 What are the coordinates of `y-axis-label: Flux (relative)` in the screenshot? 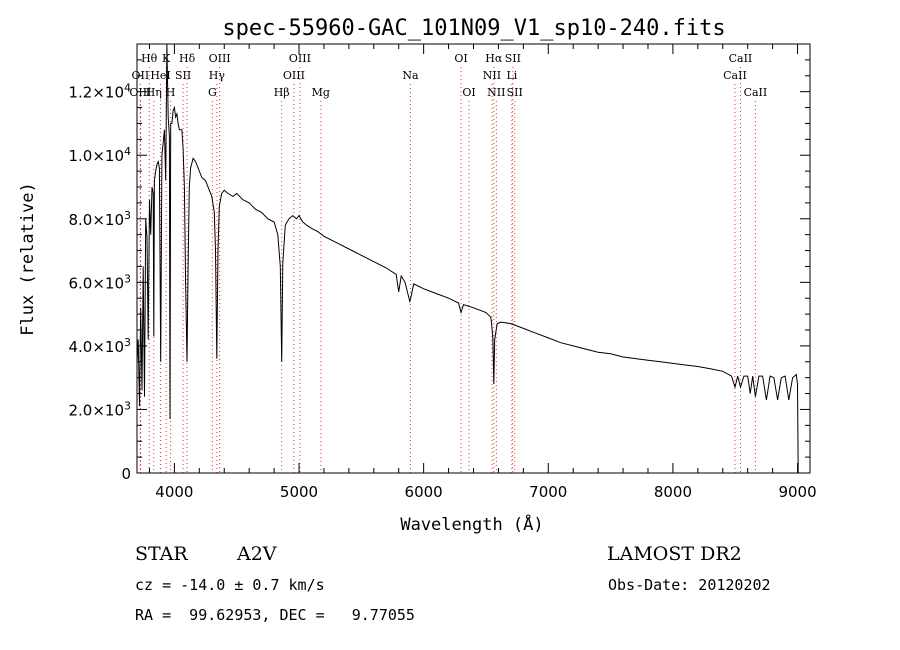 It's located at (28, 259).